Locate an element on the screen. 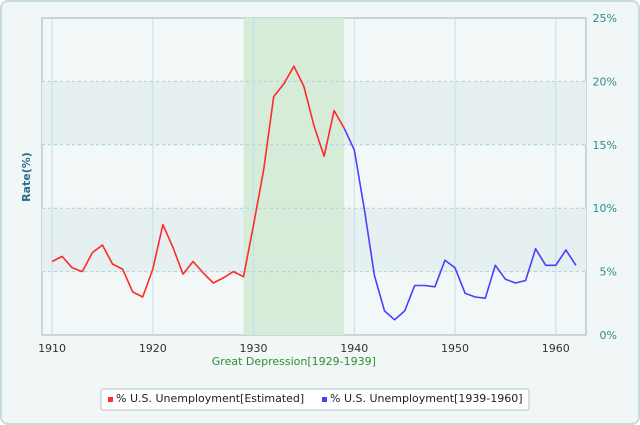 Image resolution: width=640 pixels, height=425 pixels. y-tick-label: 5% is located at coordinates (608, 272).